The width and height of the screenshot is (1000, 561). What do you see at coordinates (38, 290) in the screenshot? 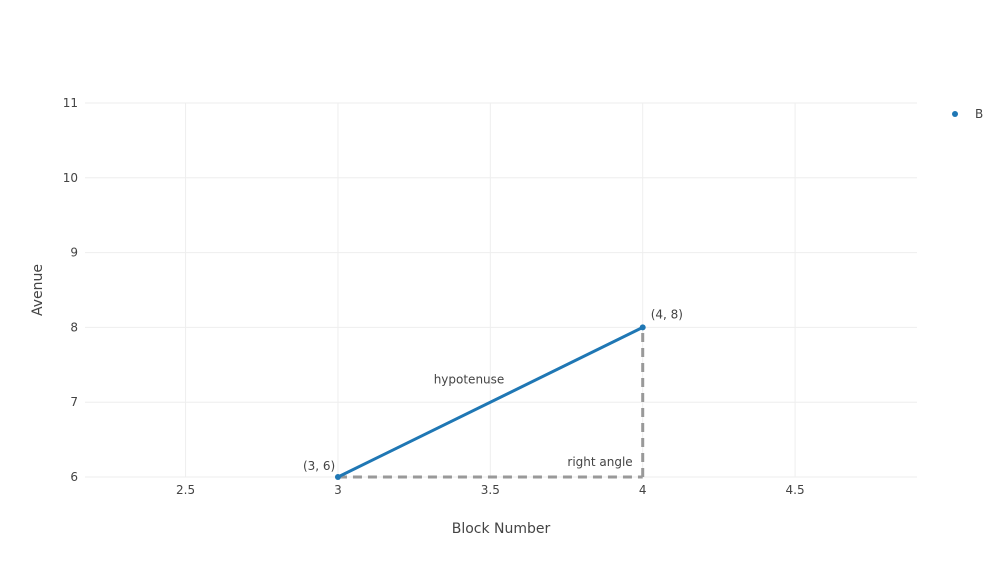
I see `y-axis-title: Avenue` at bounding box center [38, 290].